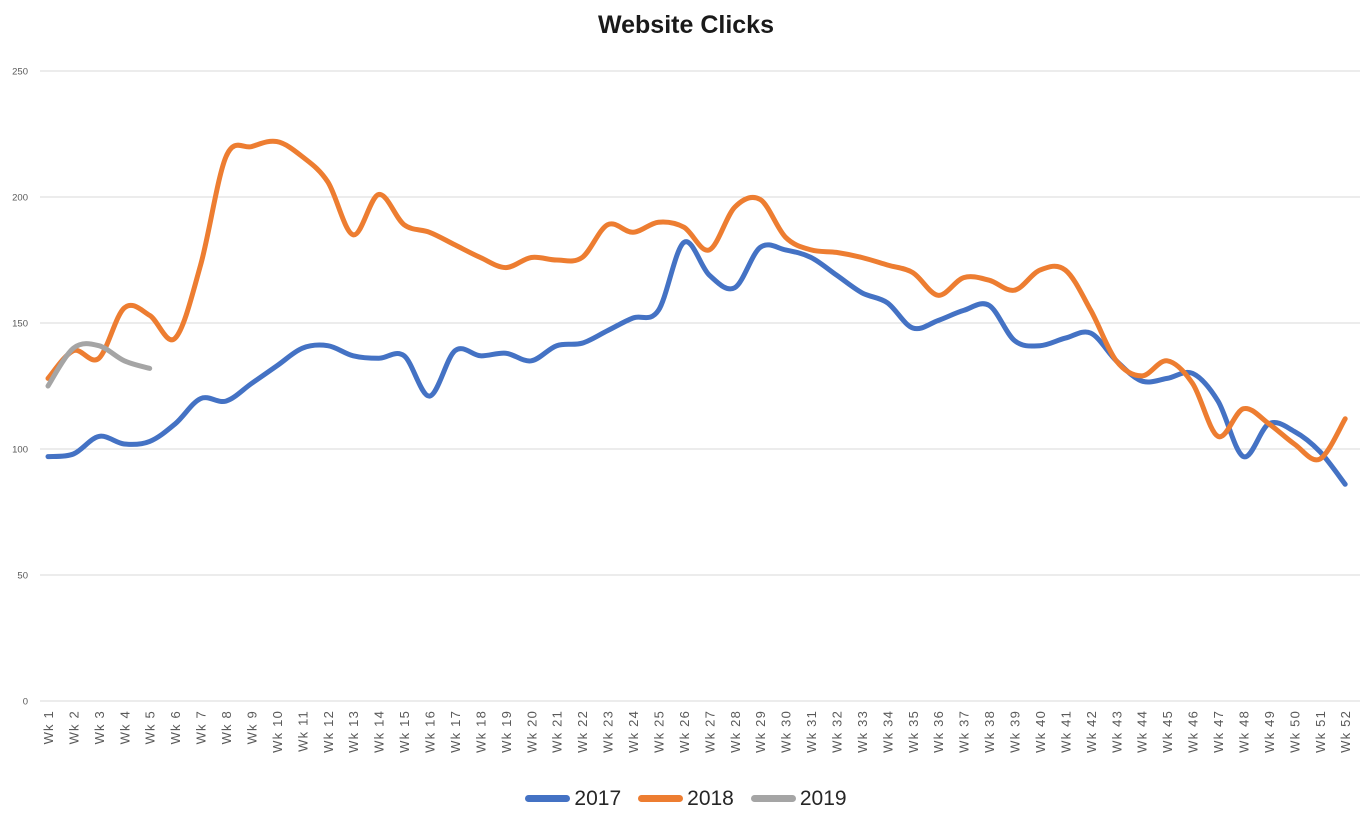 This screenshot has height=818, width=1372. I want to click on x-tick-label: Wk 23, so click(608, 731).